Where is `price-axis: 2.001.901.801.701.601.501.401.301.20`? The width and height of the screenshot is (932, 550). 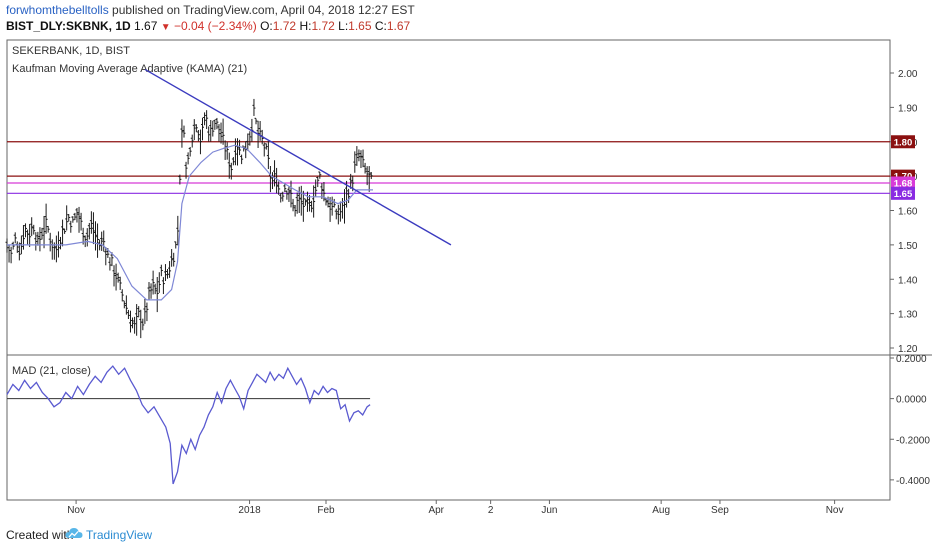
price-axis: 2.001.901.801.701.601.501.401.301.20 is located at coordinates (904, 212).